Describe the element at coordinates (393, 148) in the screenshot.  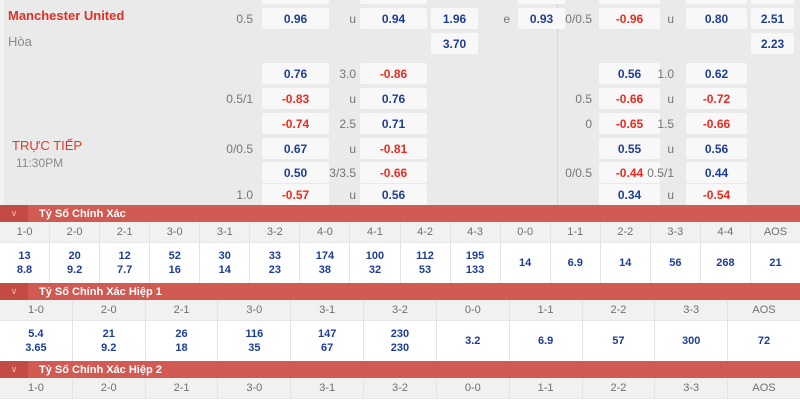
I see `odds-cell: -0.81` at that location.